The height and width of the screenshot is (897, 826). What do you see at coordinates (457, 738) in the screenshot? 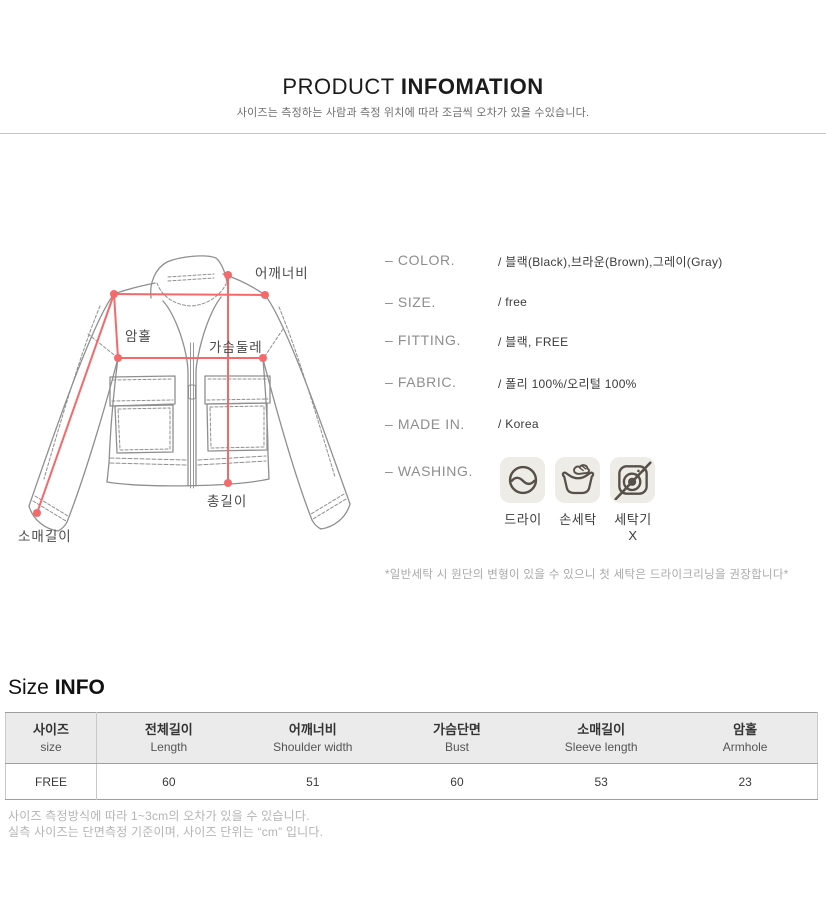
I see `col-bust: 가슴단면 Bust` at bounding box center [457, 738].